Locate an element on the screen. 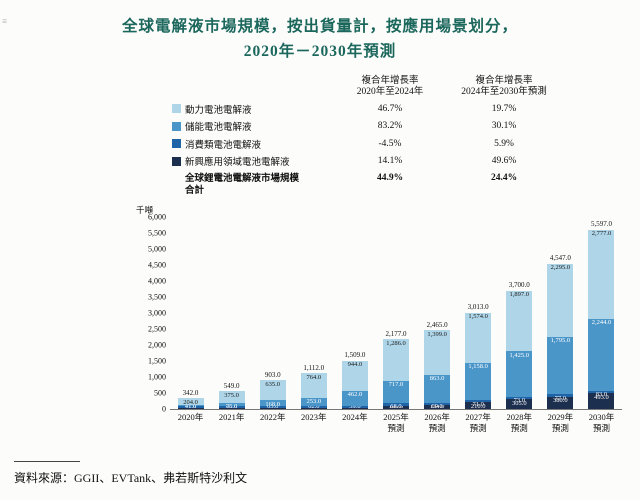 The width and height of the screenshot is (640, 500). bar-column: 106.0 68.0 717.0 1,286.0 2,177.0 is located at coordinates (395, 313).